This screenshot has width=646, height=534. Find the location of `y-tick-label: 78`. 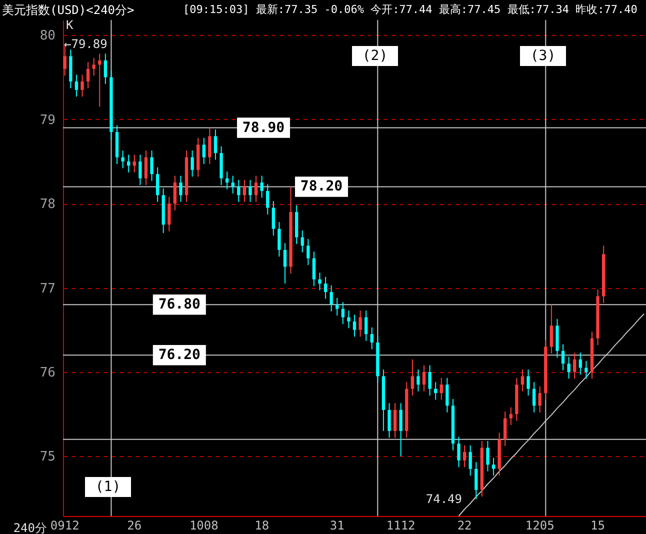

y-tick-label: 78 is located at coordinates (48, 204).